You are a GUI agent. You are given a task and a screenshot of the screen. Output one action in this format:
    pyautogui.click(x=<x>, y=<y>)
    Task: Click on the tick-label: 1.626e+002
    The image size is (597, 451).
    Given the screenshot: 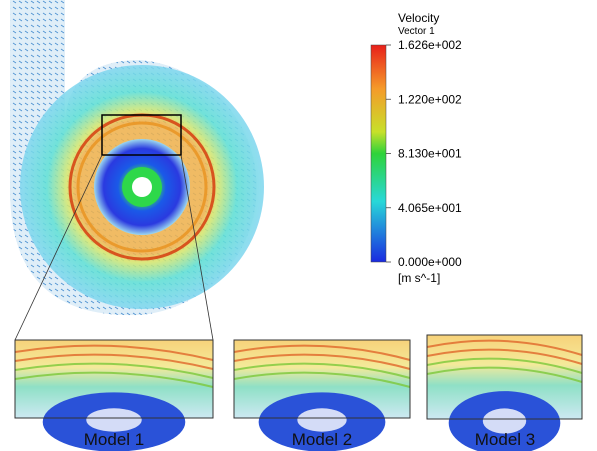 What is the action you would take?
    pyautogui.click(x=430, y=45)
    